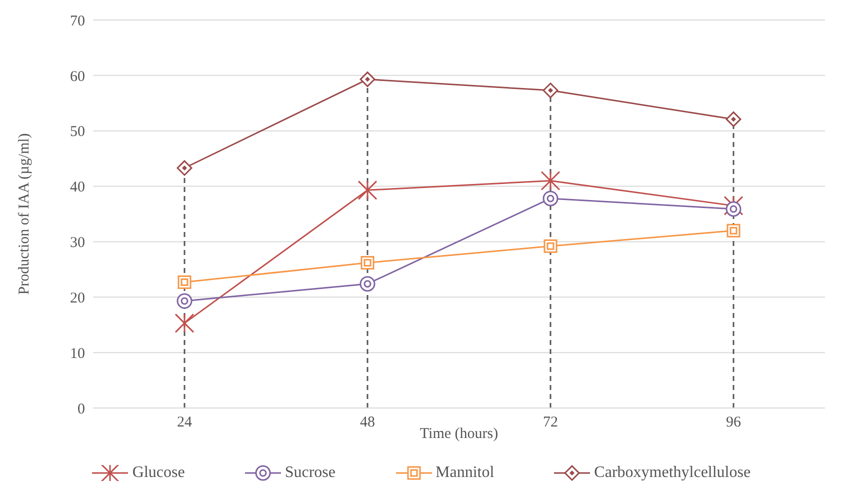  I want to click on legend-label: Sucrose, so click(310, 473).